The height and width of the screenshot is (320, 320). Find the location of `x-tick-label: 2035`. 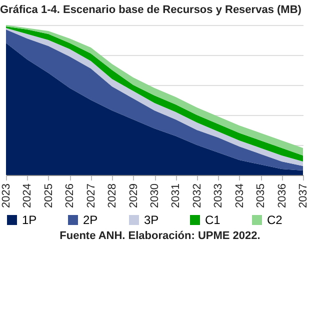

x-tick-label: 2035 is located at coordinates (261, 196).